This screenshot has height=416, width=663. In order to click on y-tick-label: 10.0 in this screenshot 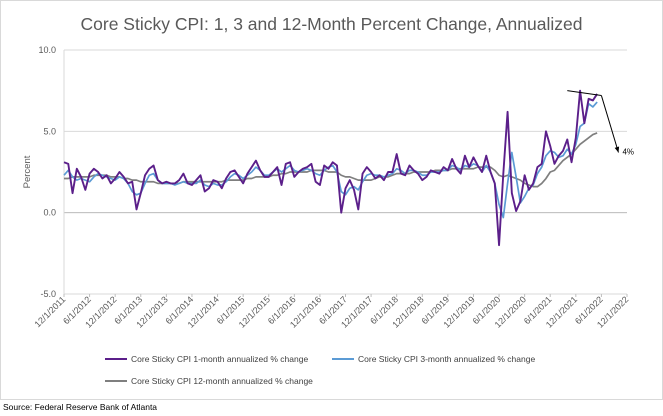, I will do `click(47, 50)`.